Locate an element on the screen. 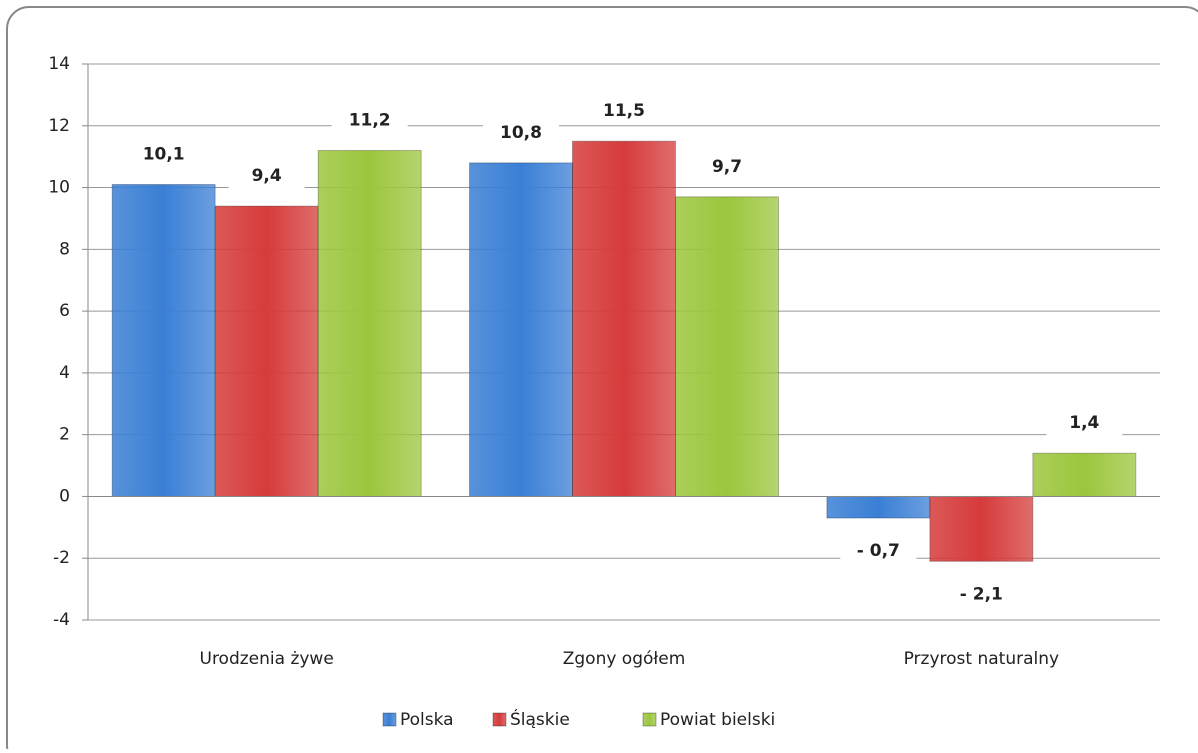 This screenshot has height=753, width=1198. legend-label: Polska is located at coordinates (427, 720).